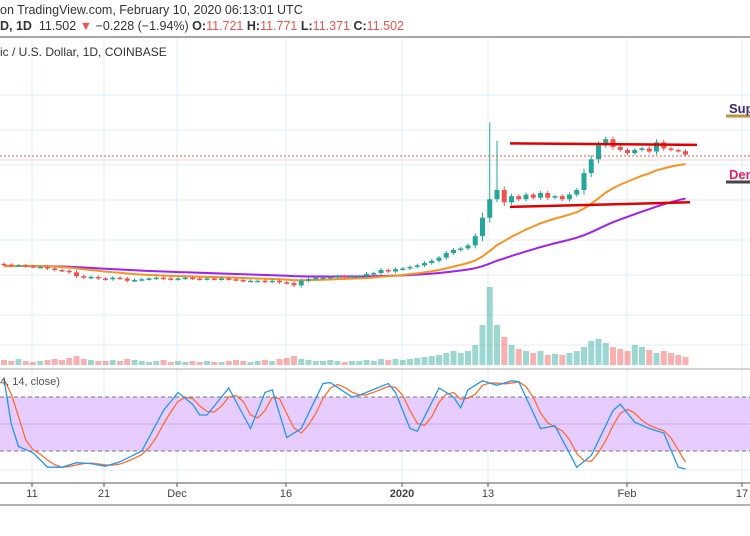 This screenshot has height=536, width=750. Describe the element at coordinates (104, 494) in the screenshot. I see `tick-label: 21` at that location.